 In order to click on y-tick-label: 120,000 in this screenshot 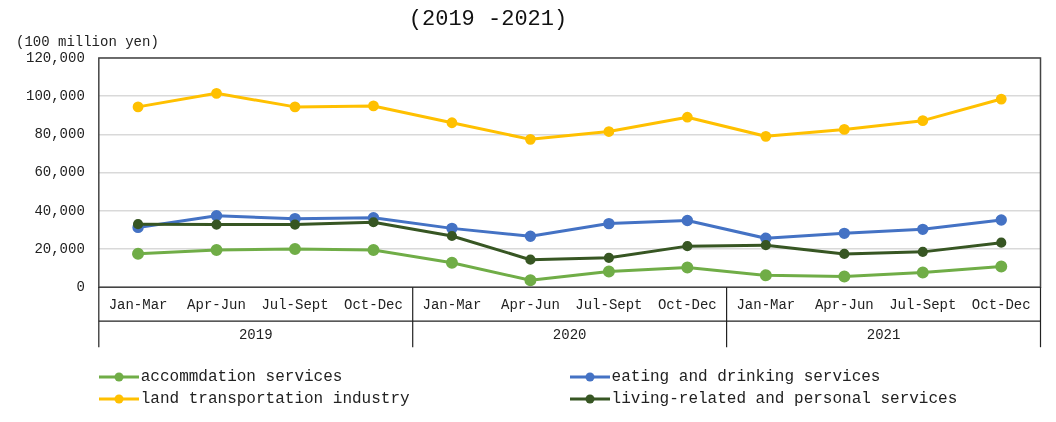, I will do `click(55, 57)`.